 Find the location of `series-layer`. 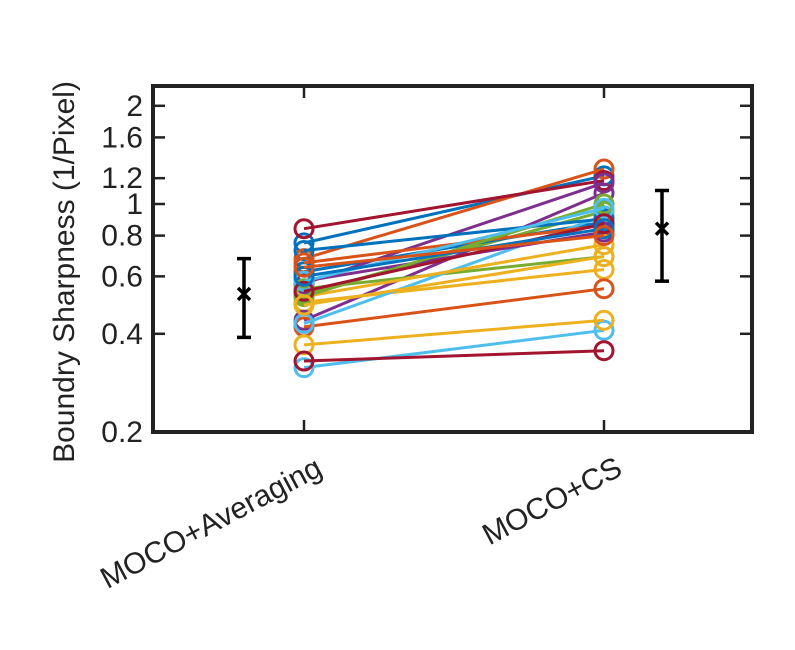

series-layer is located at coordinates (454, 268).